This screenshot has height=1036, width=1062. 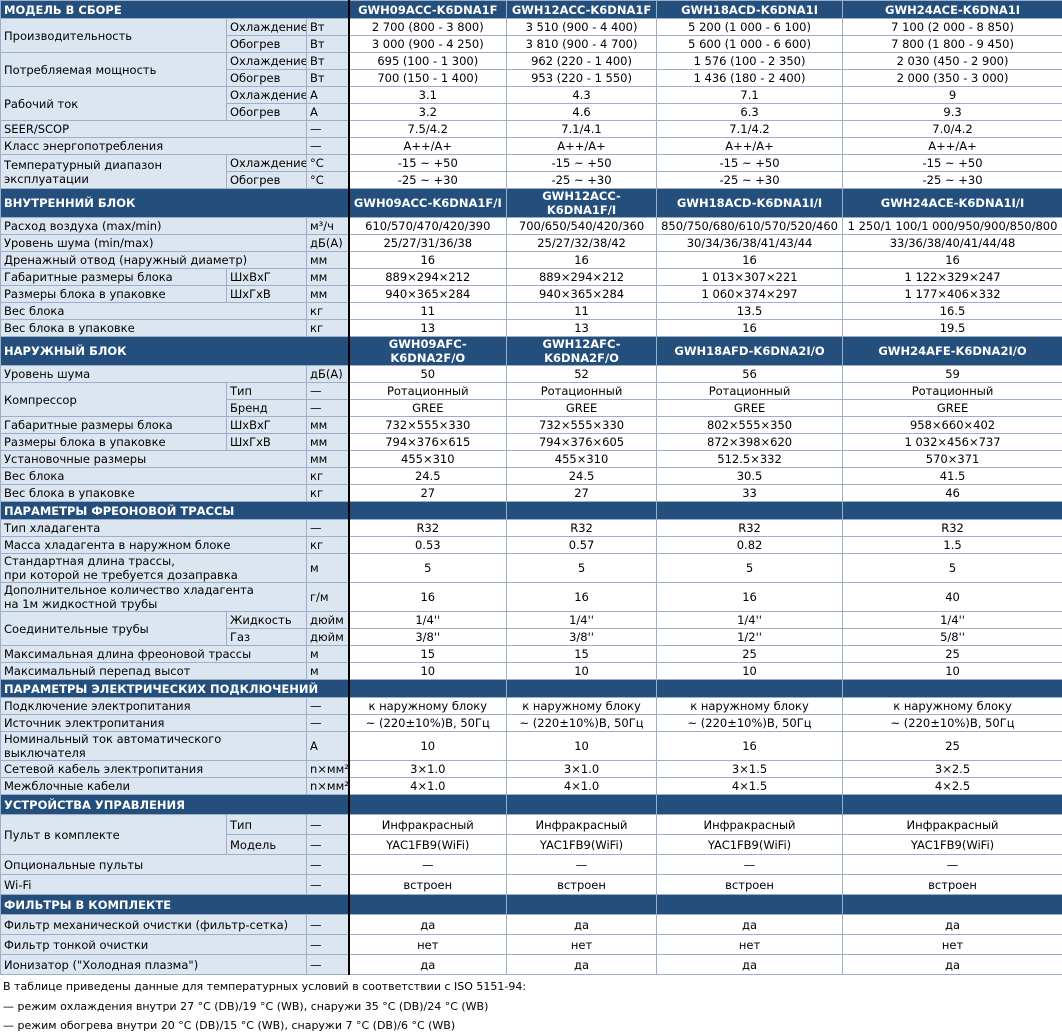 What do you see at coordinates (428, 44) in the screenshot?
I see `value-cell: 3 000 (900 - 4 250)` at bounding box center [428, 44].